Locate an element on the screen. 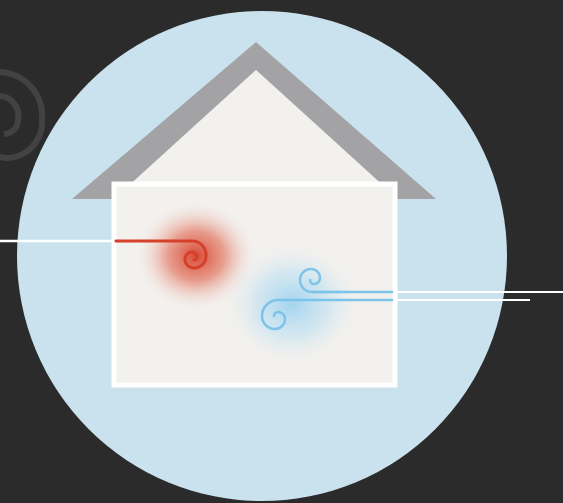 Image resolution: width=563 pixels, height=503 pixels. cool-swirl-icon is located at coordinates (320, 280).